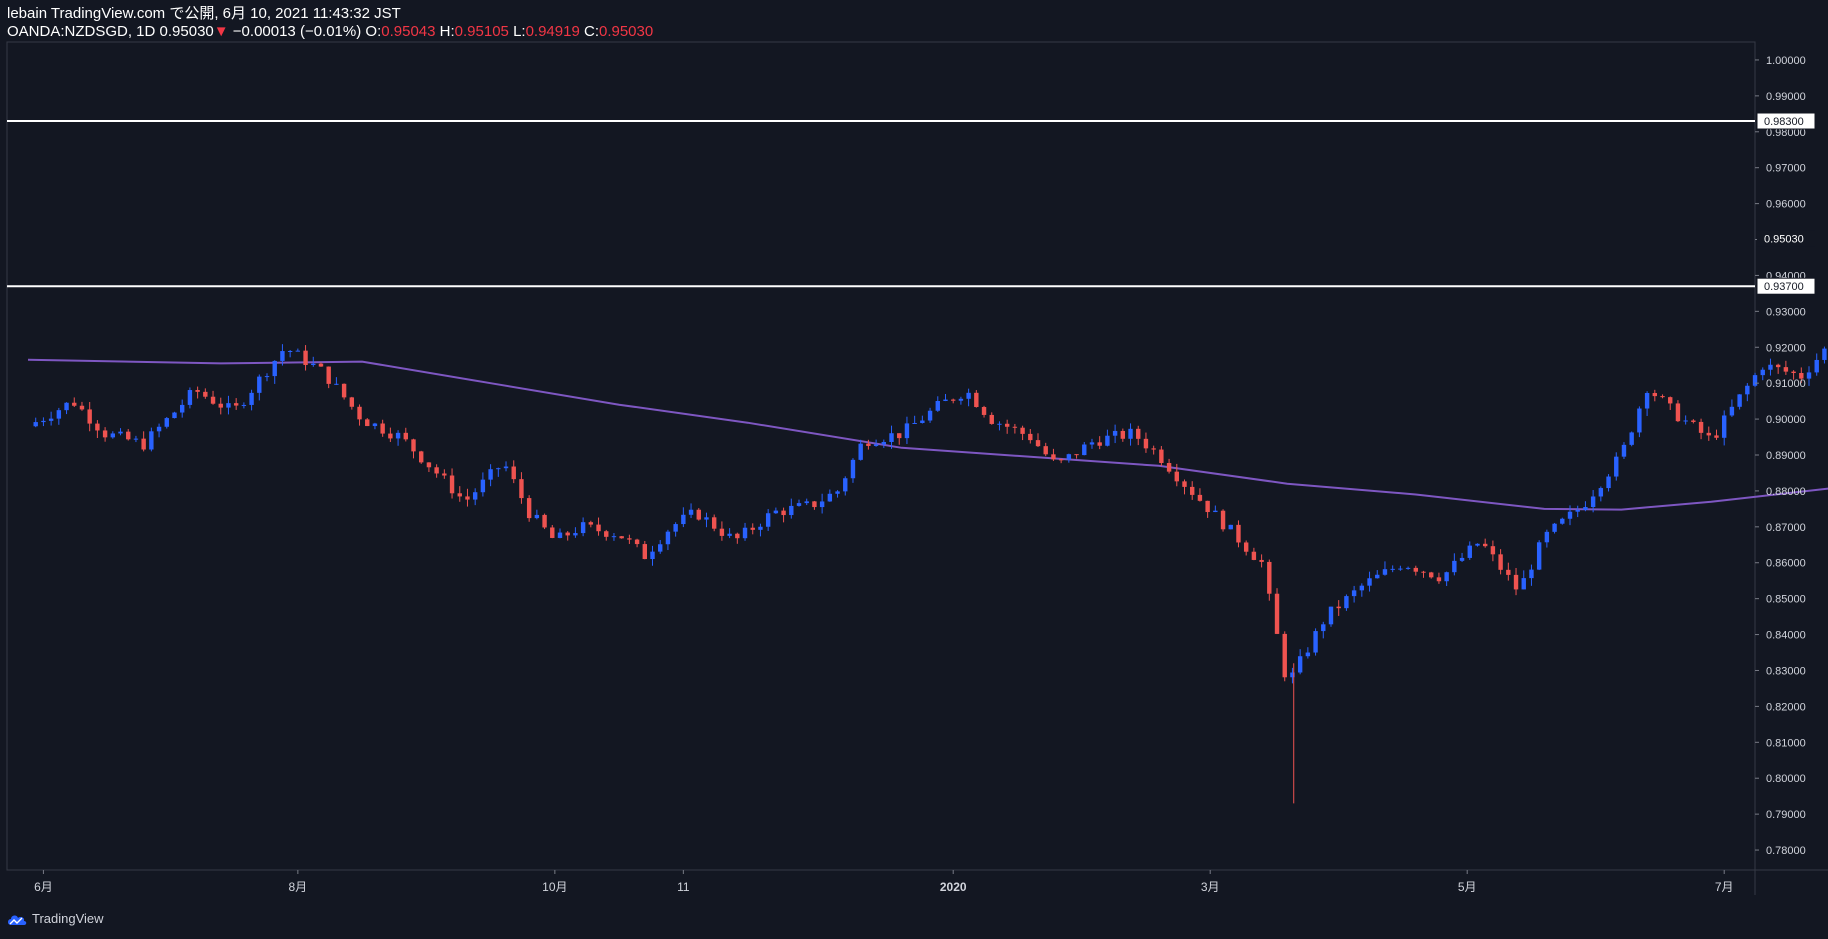 This screenshot has width=1828, height=939. What do you see at coordinates (55, 918) in the screenshot?
I see `tradingview-logo: TradingView` at bounding box center [55, 918].